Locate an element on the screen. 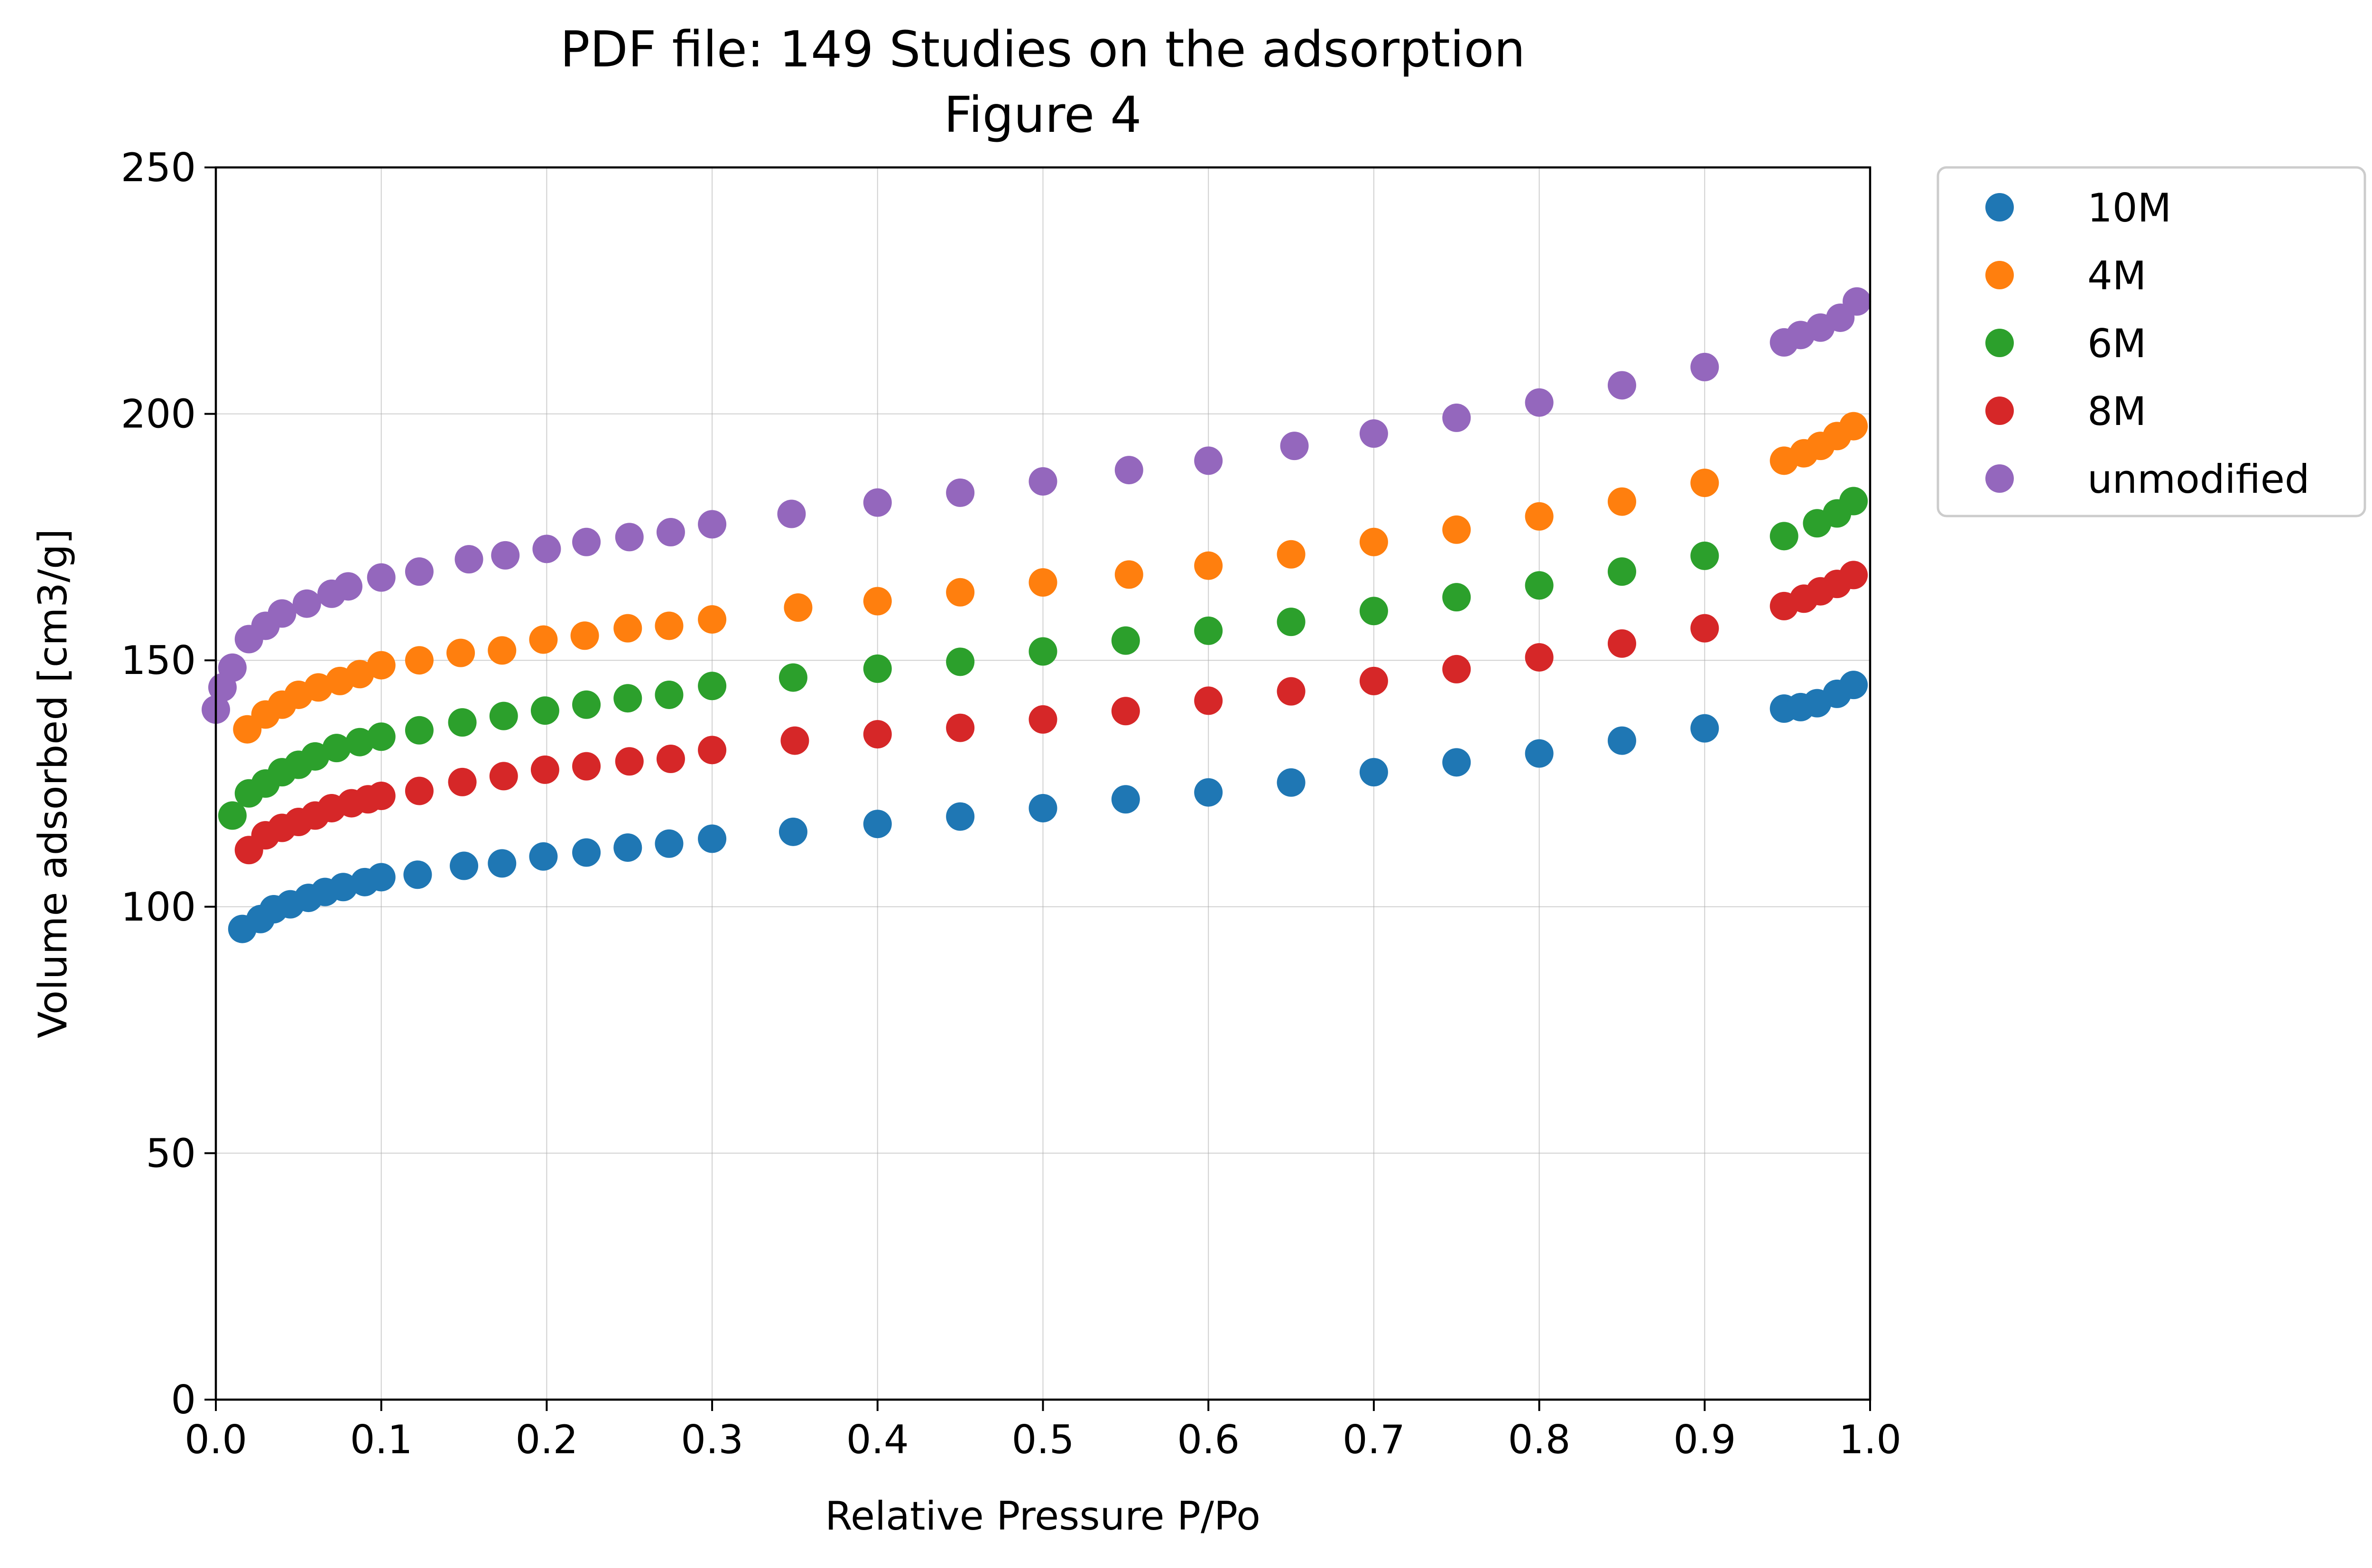 The image size is (2372, 1568). y-tick-label: 100 is located at coordinates (158, 907).